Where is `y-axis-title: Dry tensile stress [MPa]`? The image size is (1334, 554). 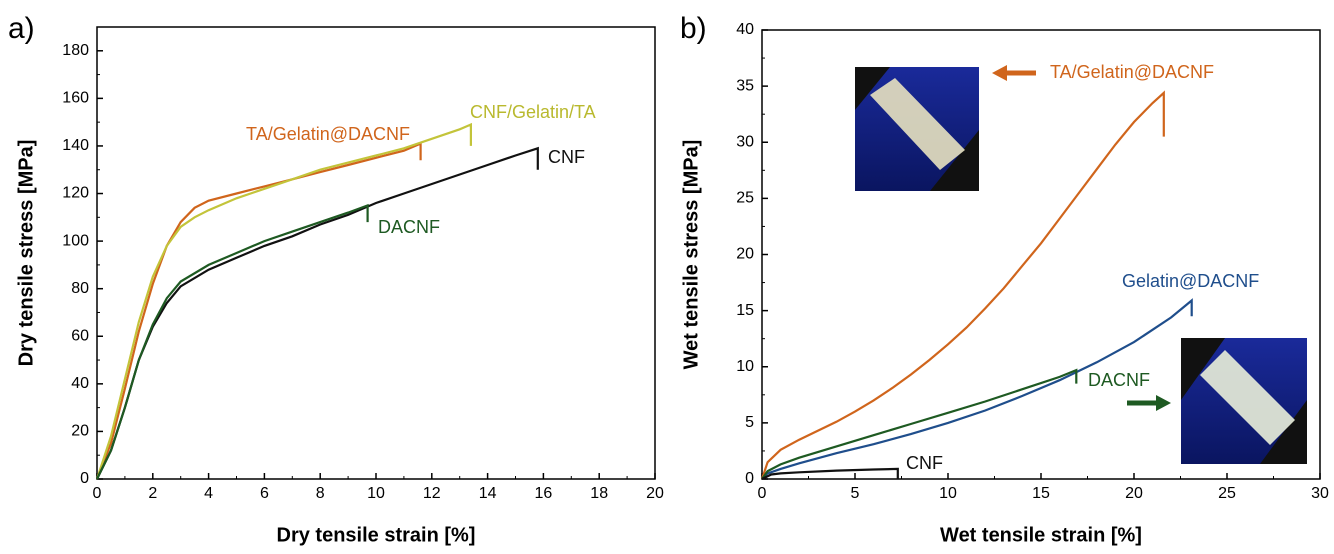
y-axis-title: Dry tensile stress [MPa] is located at coordinates (26, 253).